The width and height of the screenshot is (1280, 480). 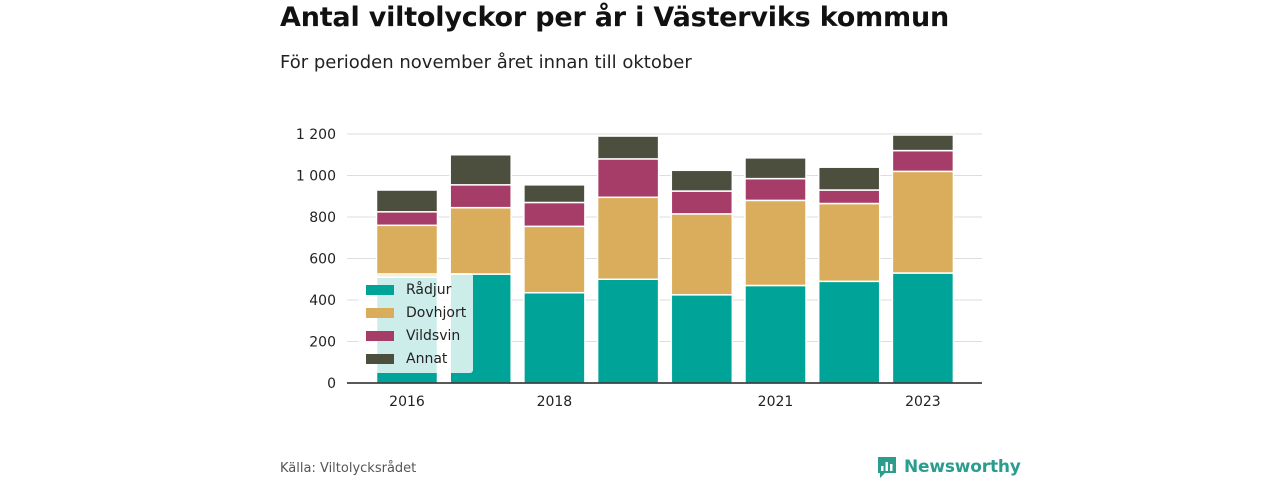 I want to click on x-tick-label: 2023, so click(x=923, y=402).